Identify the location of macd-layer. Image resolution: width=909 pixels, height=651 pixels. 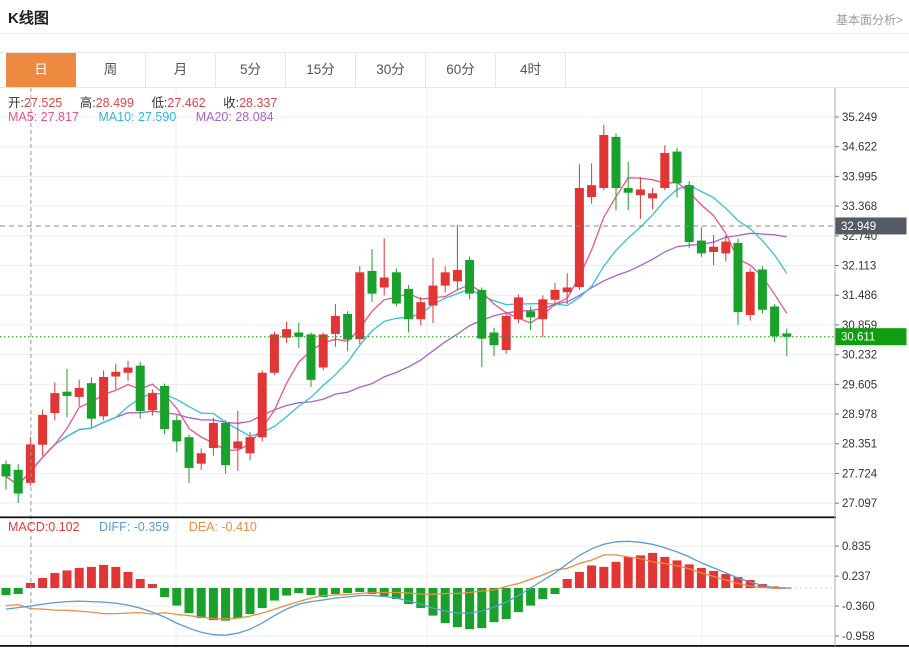
(396, 588).